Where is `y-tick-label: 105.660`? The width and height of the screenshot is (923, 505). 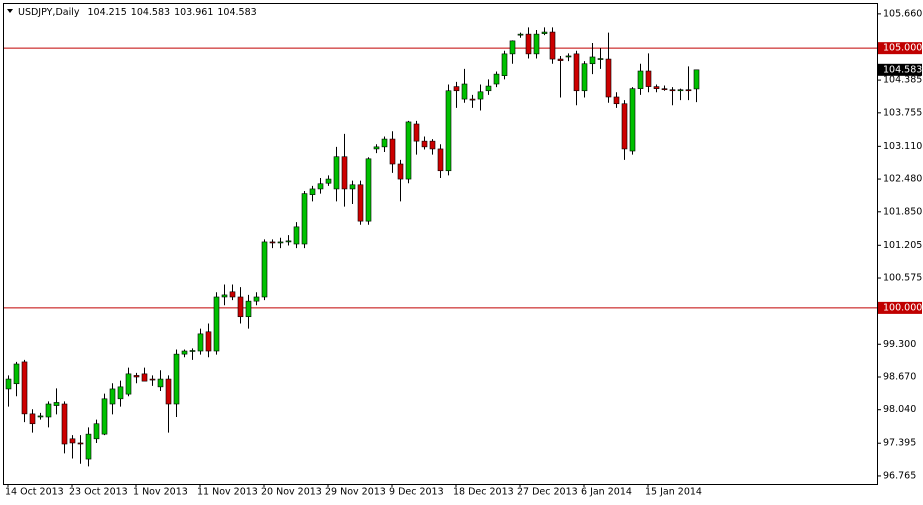 y-tick-label: 105.660 is located at coordinates (902, 13).